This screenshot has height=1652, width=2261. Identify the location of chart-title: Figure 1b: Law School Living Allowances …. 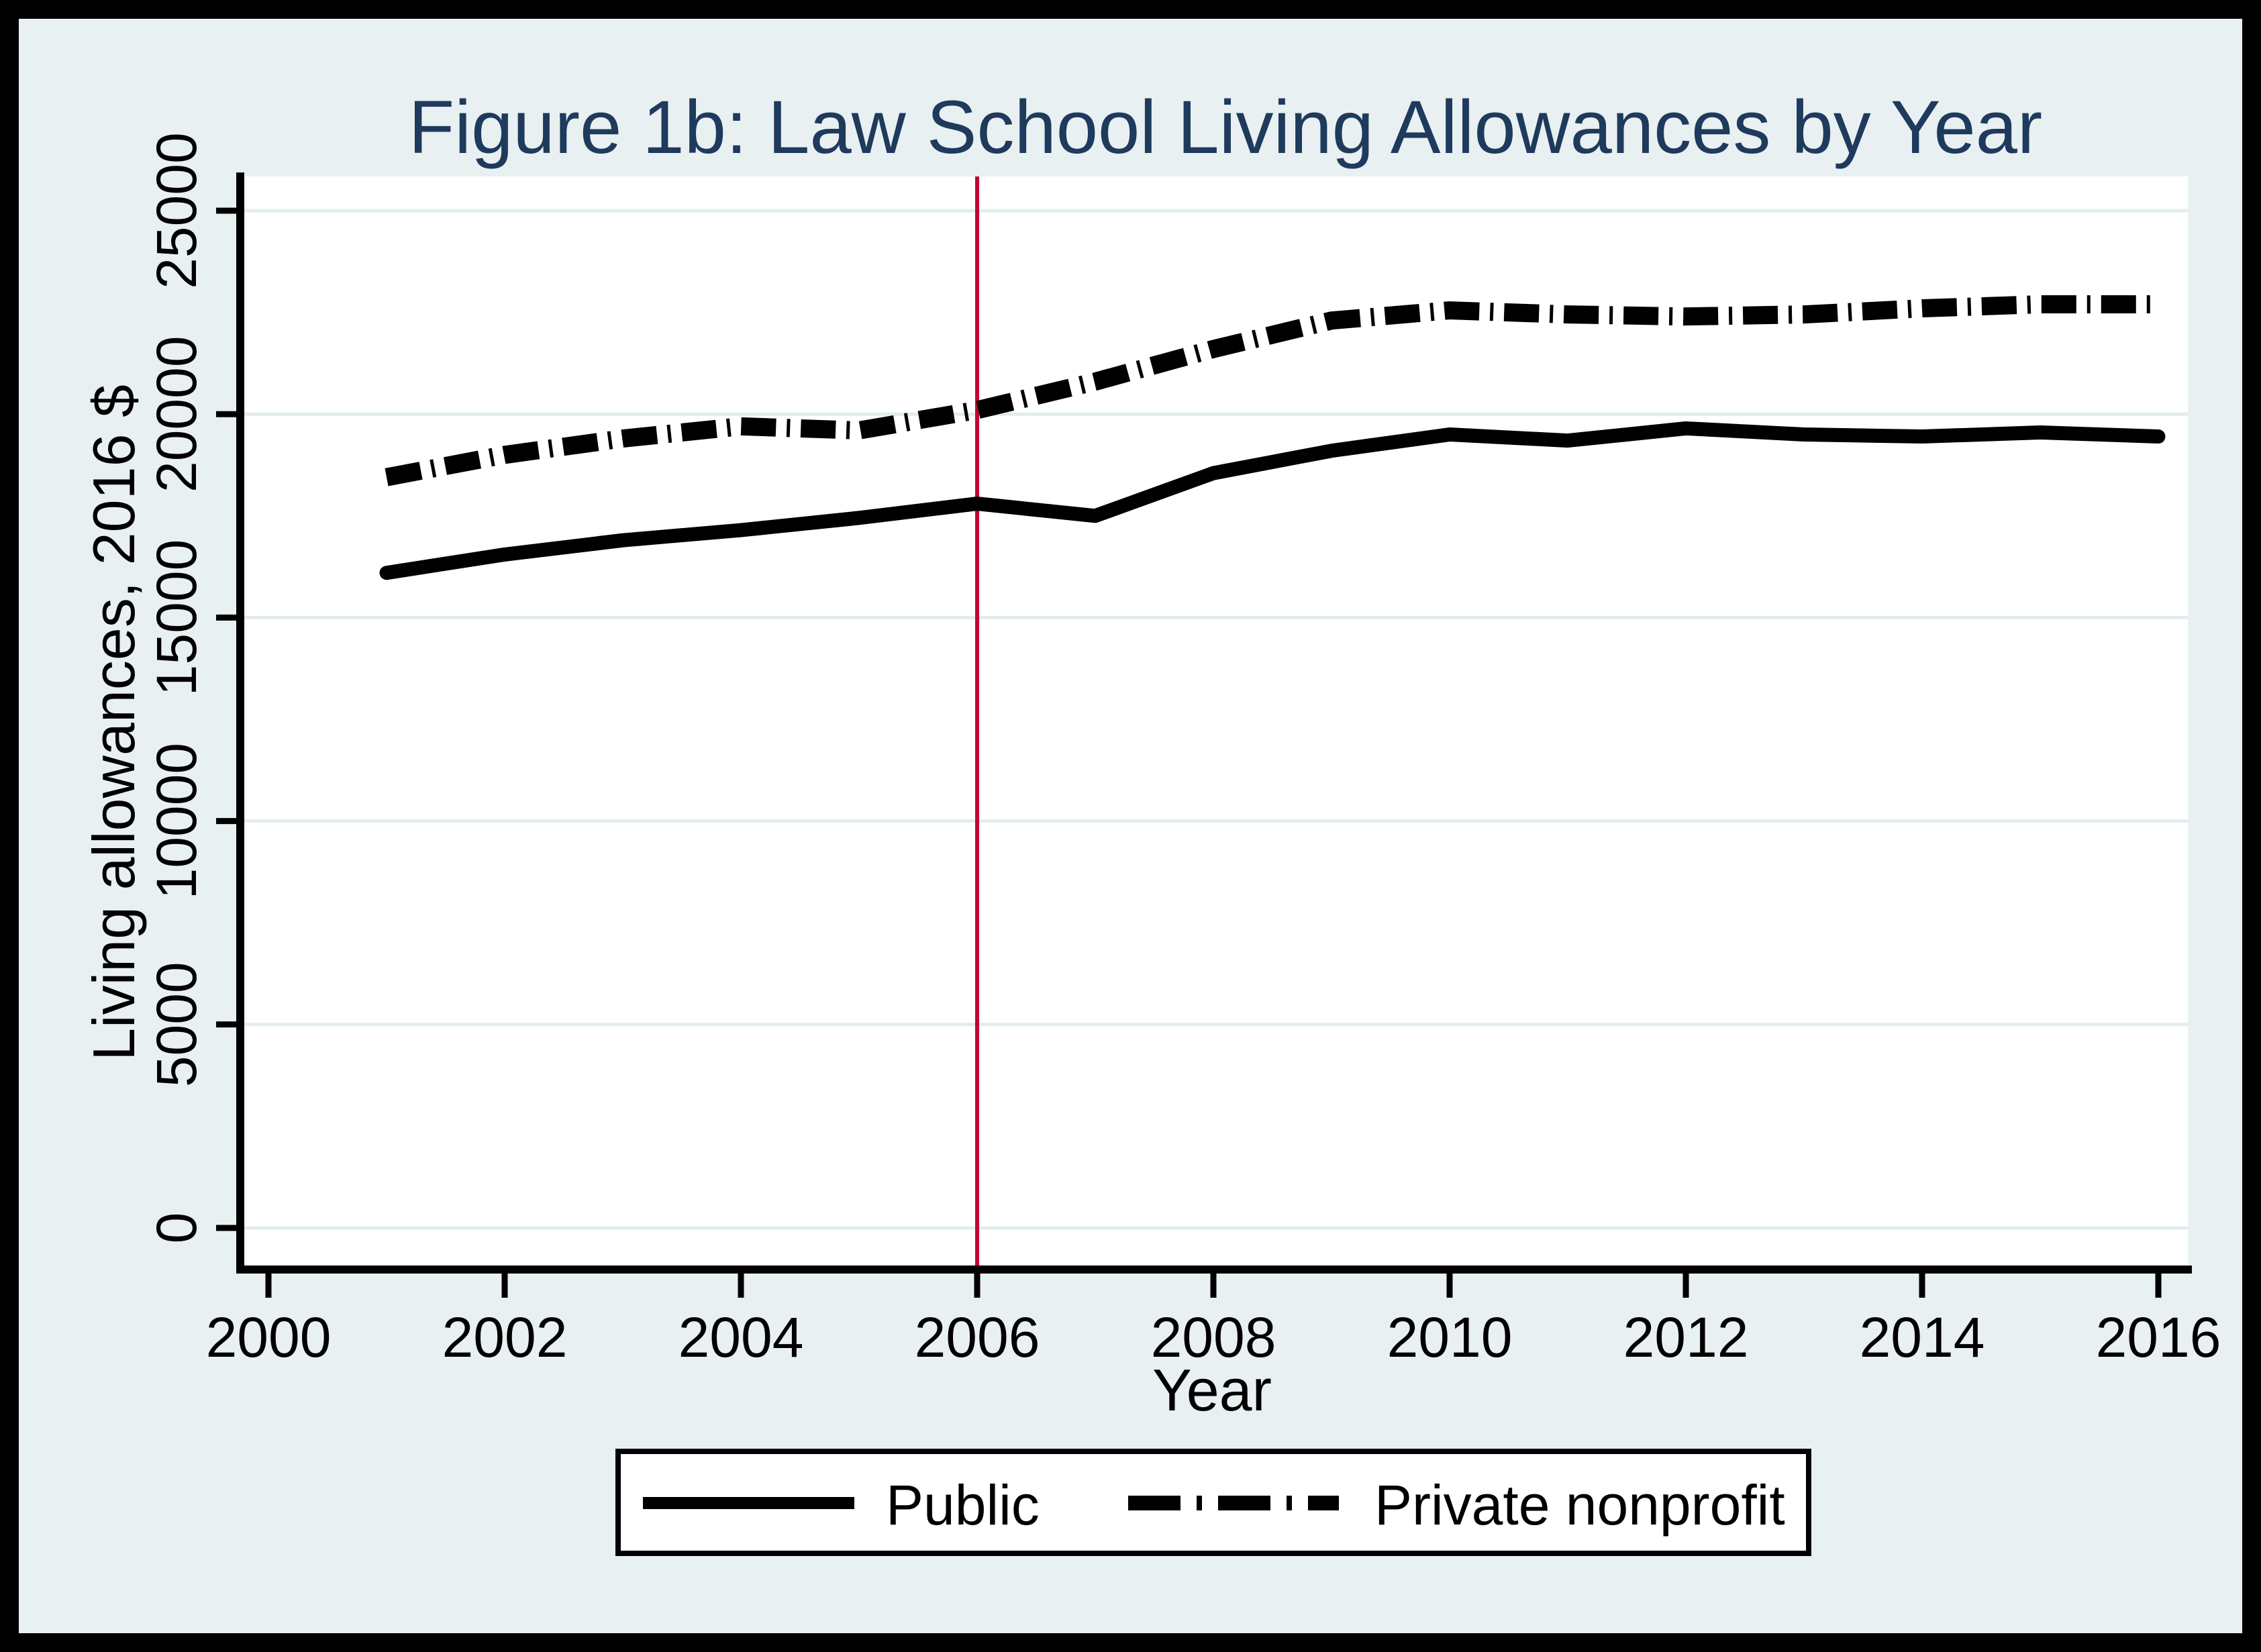
(1225, 127).